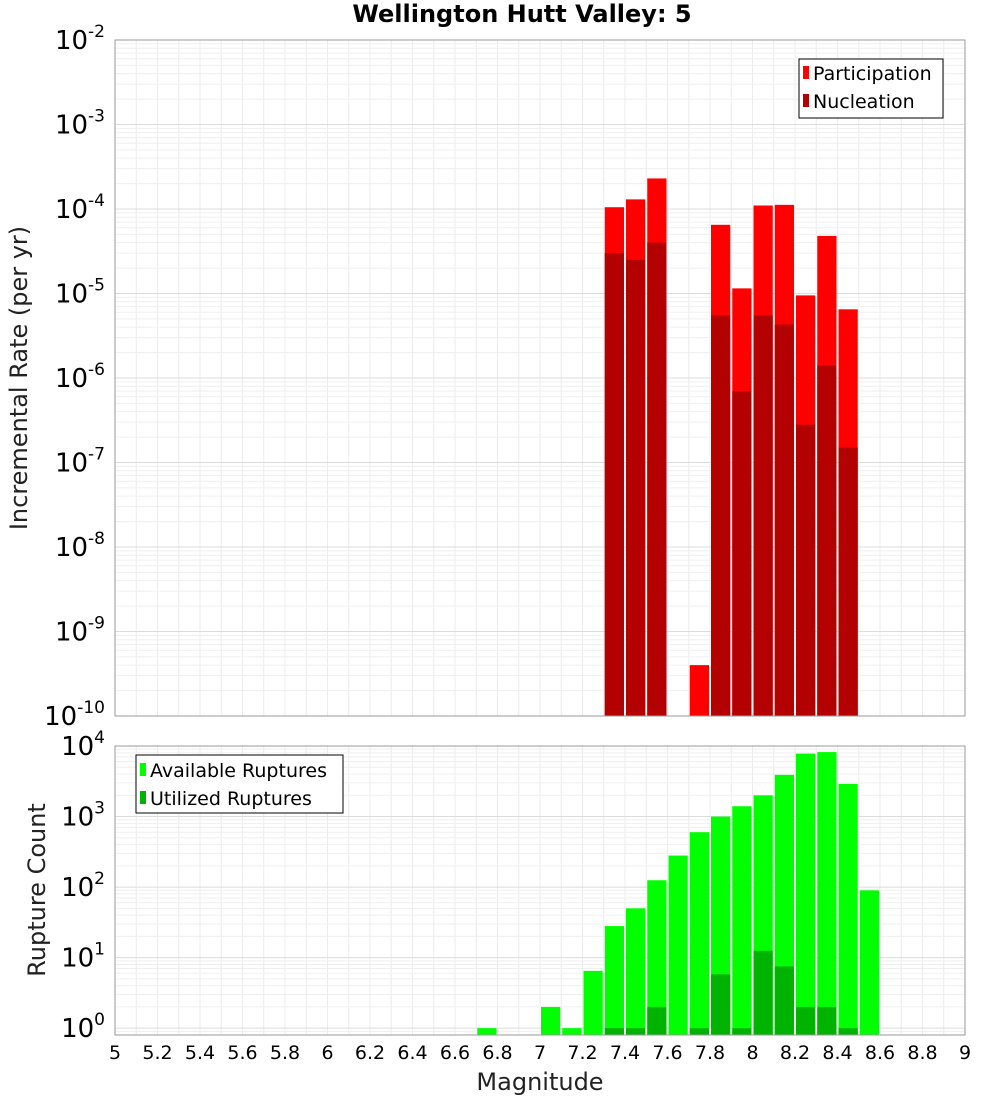 The height and width of the screenshot is (1100, 1000). What do you see at coordinates (872, 74) in the screenshot?
I see `legend-label-participation: Participation` at bounding box center [872, 74].